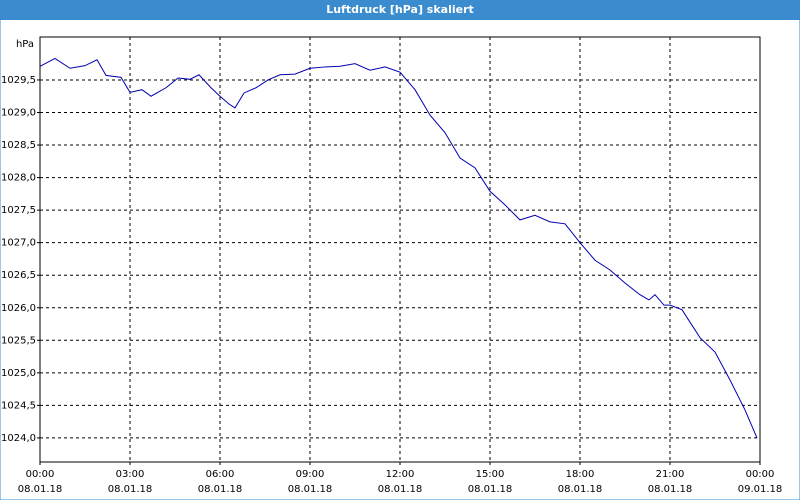 Image resolution: width=800 pixels, height=500 pixels. I want to click on y-tick-label: 1026,0, so click(18, 308).